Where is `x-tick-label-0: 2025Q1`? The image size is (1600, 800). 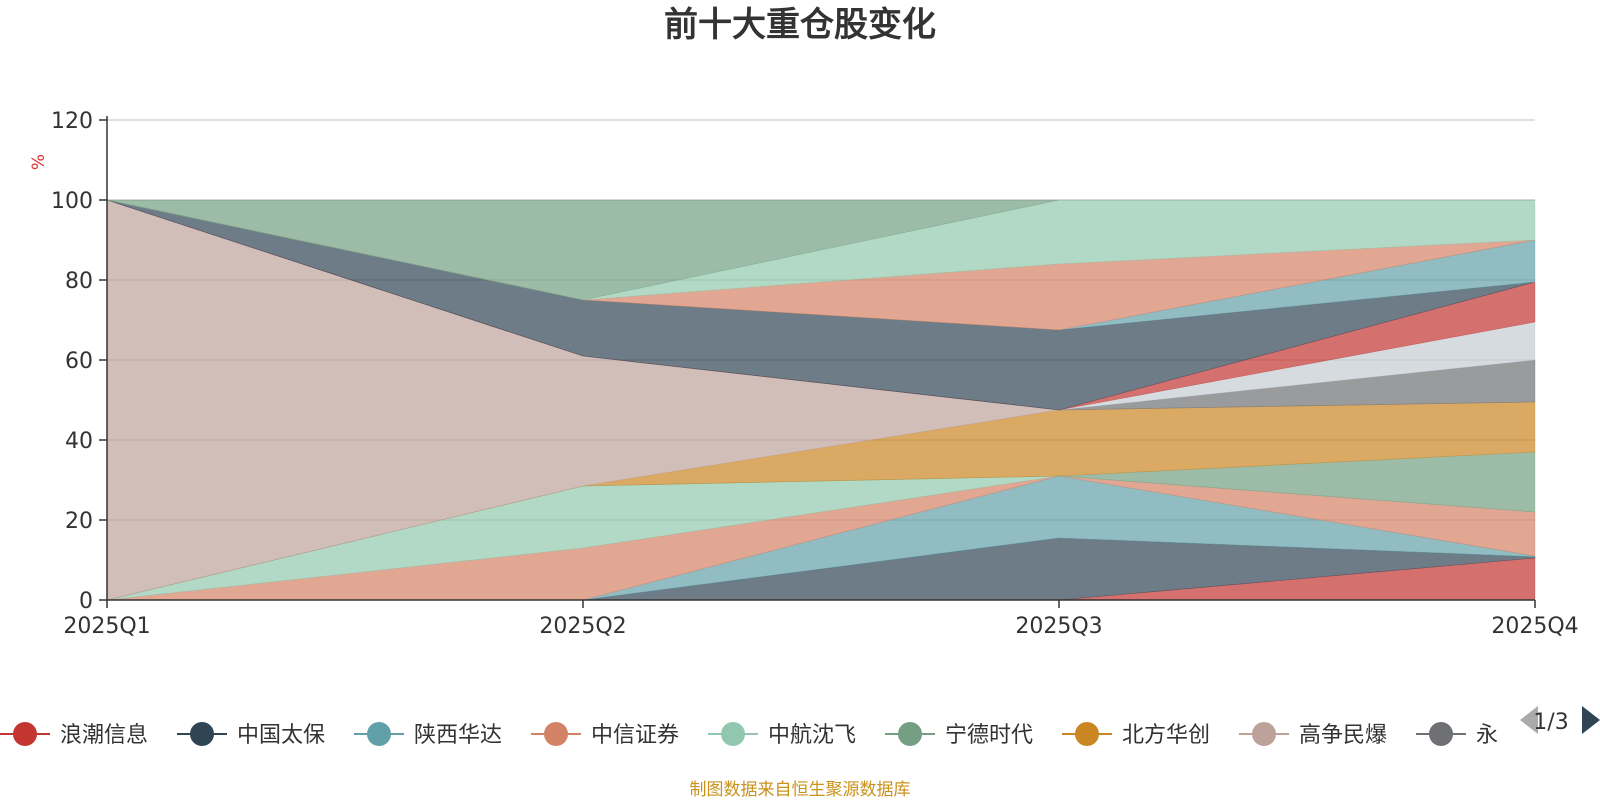 x-tick-label-0: 2025Q1 is located at coordinates (106, 626).